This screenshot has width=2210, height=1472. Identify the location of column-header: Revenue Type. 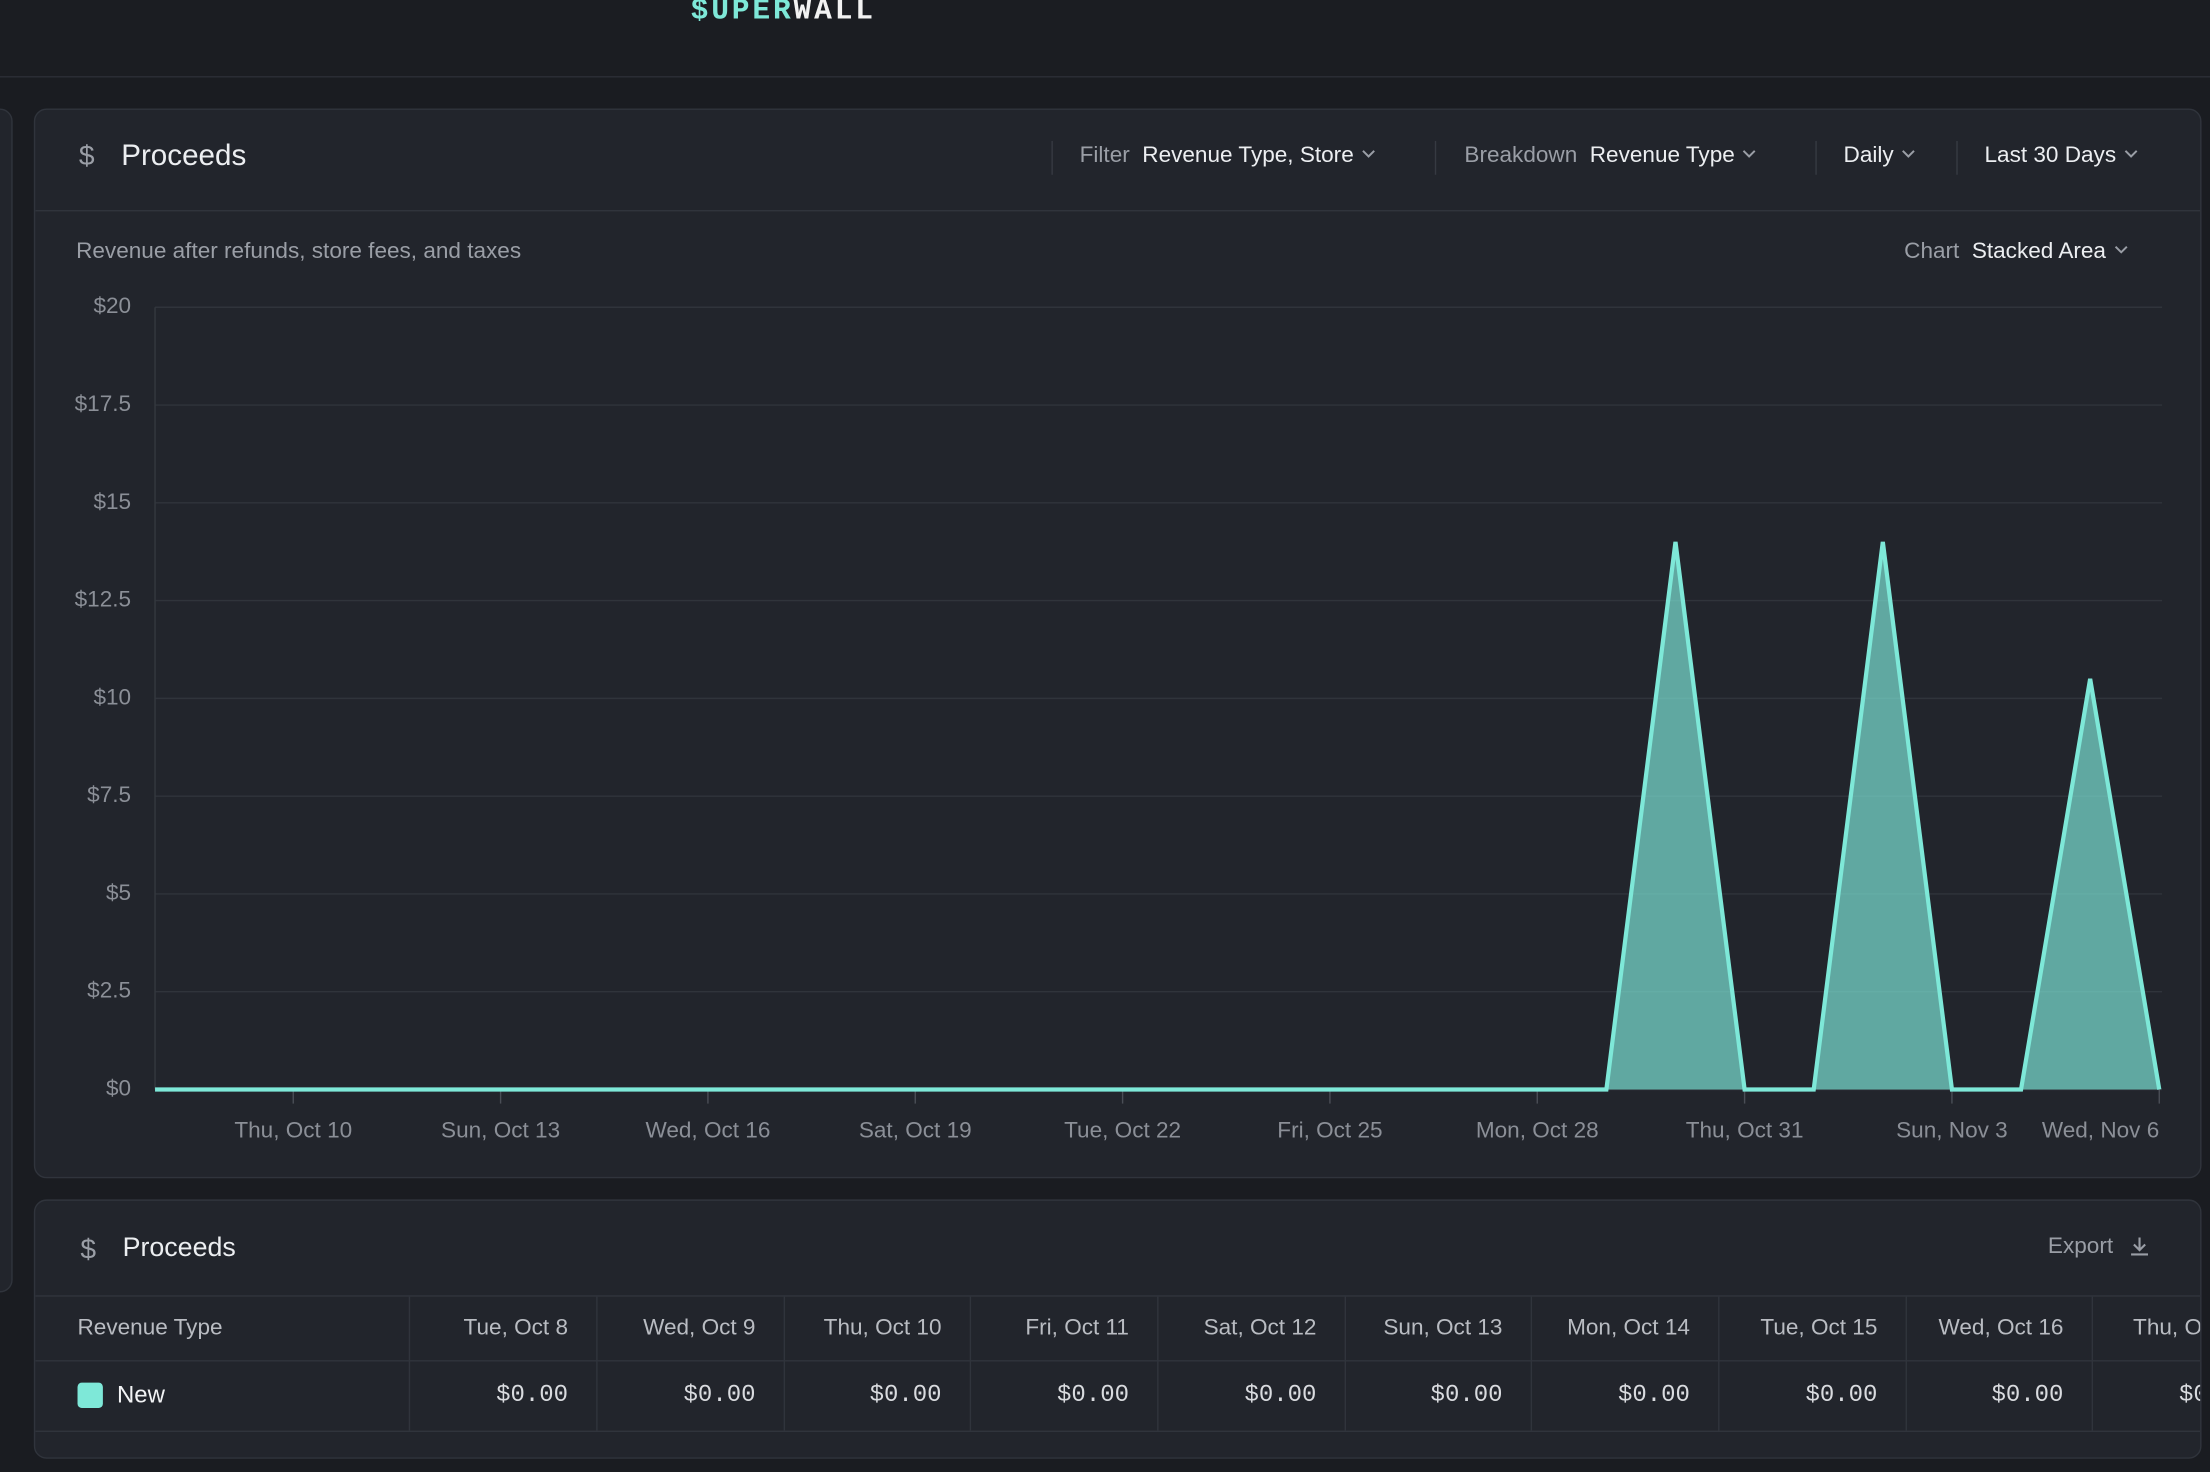
(223, 1329).